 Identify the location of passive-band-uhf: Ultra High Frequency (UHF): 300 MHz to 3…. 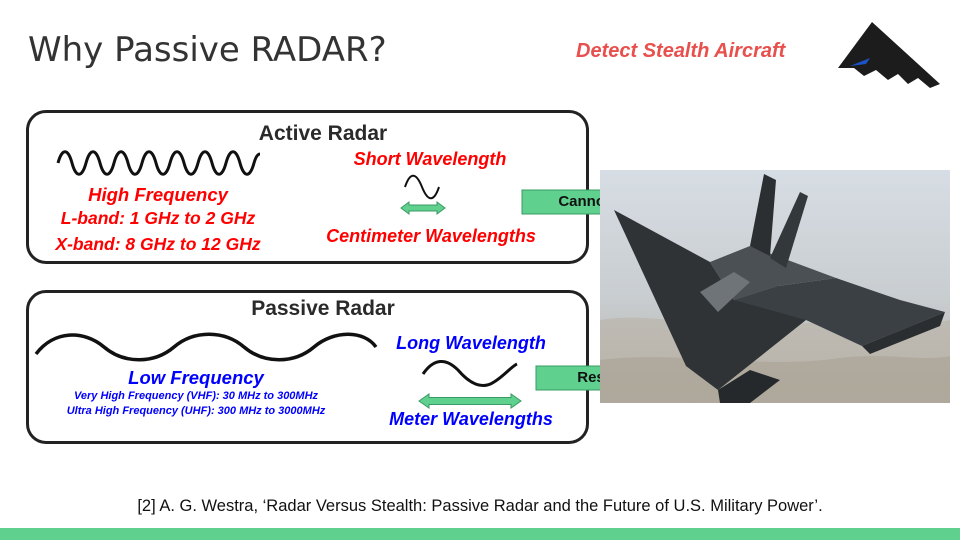
(196, 411).